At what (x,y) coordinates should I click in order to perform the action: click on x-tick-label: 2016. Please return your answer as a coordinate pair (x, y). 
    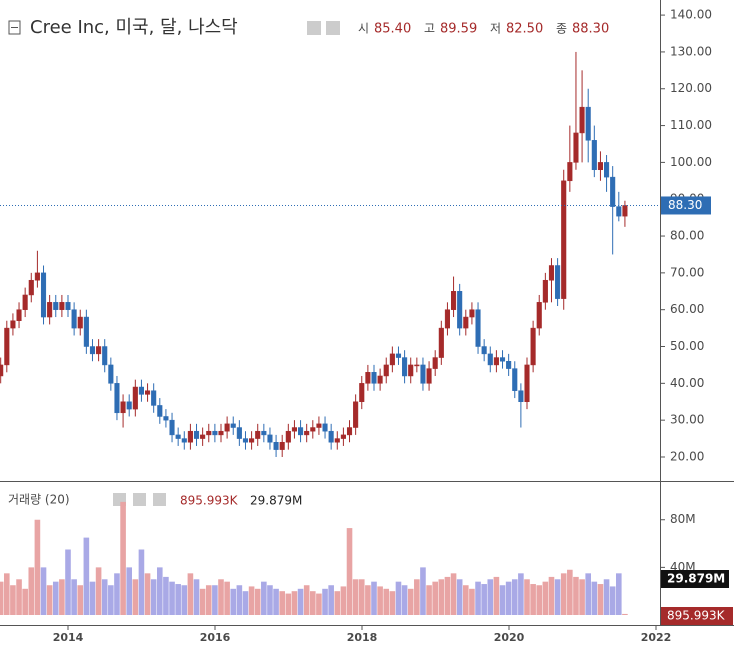
    Looking at the image, I should click on (215, 637).